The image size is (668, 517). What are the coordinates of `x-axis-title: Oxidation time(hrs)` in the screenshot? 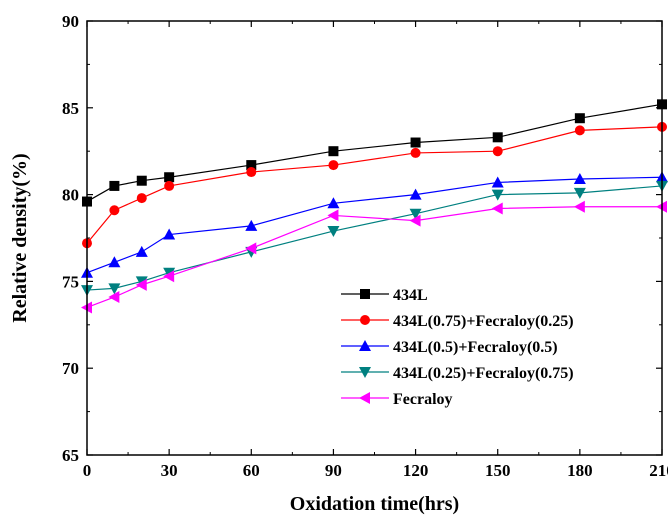 It's located at (374, 504).